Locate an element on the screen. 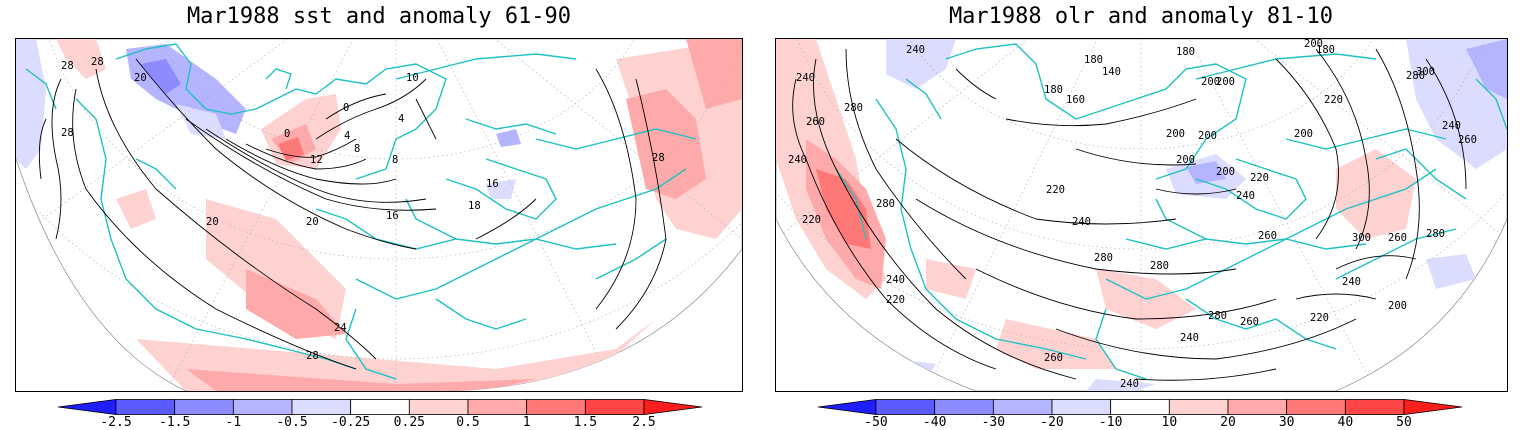  sst-colorbar-tick-label: 0.25 is located at coordinates (409, 422).